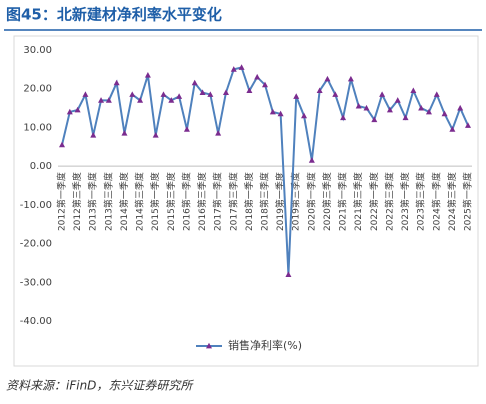  Describe the element at coordinates (36, 205) in the screenshot. I see `y-tick-label: -10.00` at that location.